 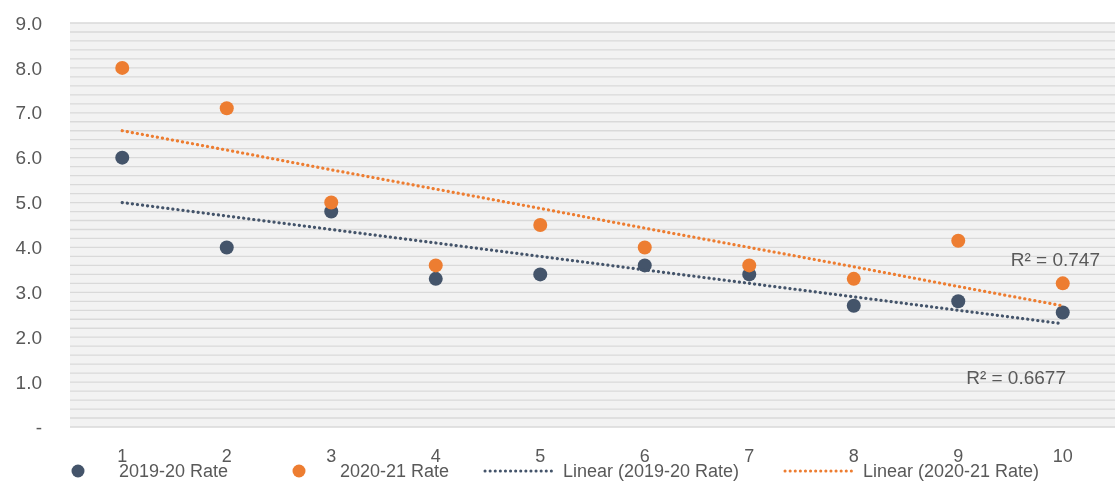 I want to click on y-tick-label: 8.0, so click(x=28, y=68).